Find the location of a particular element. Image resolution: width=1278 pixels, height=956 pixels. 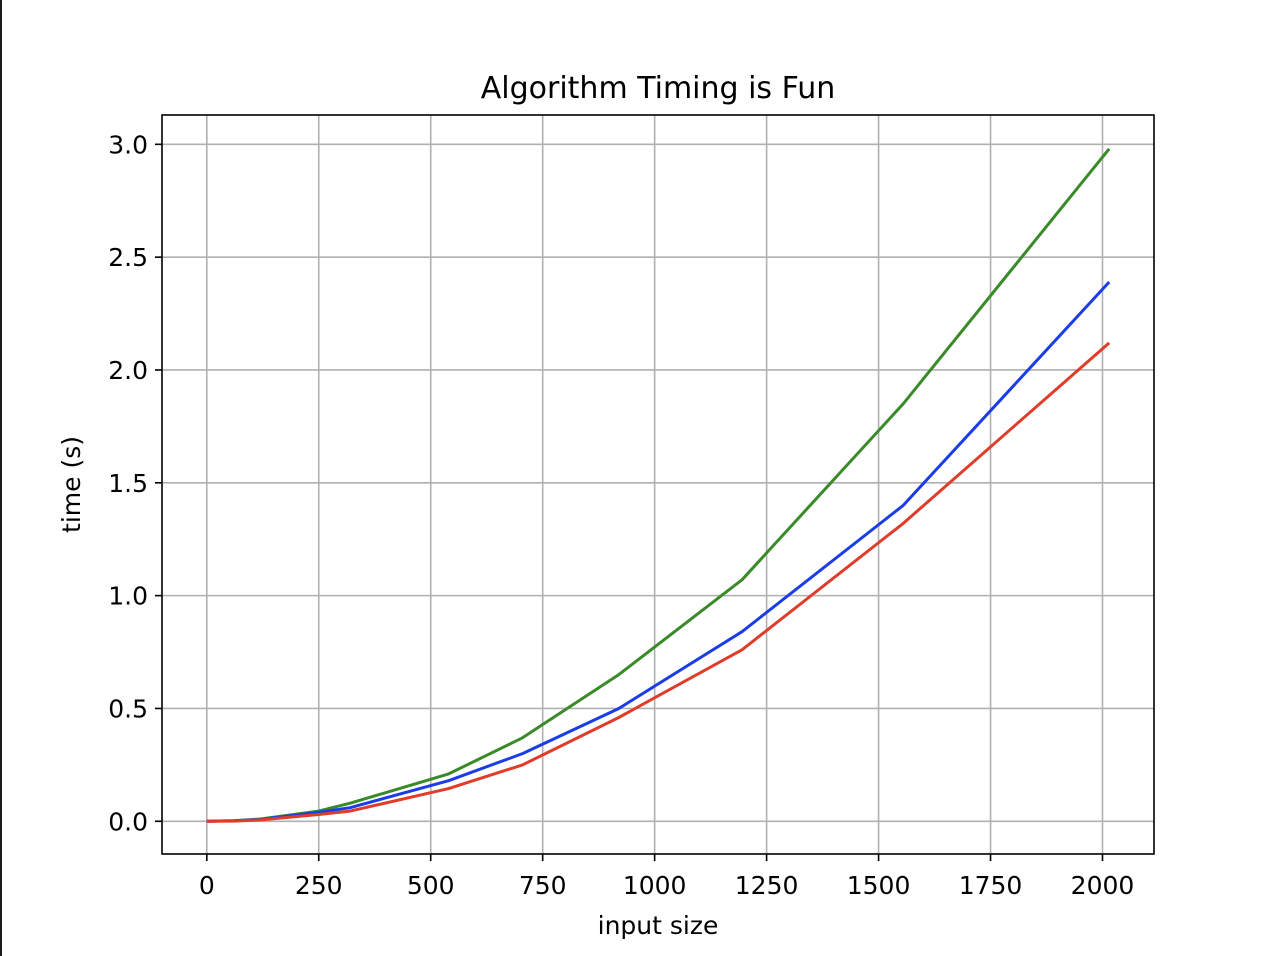

y-tick-label: 1.0 is located at coordinates (128, 596).